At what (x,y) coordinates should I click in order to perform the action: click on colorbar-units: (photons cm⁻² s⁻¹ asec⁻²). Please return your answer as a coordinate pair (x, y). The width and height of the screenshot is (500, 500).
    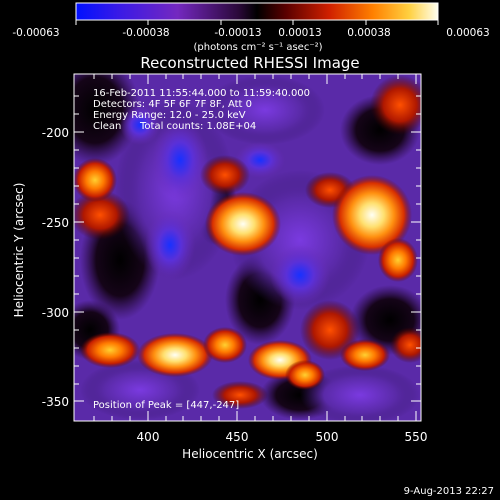
    Looking at the image, I should click on (257, 47).